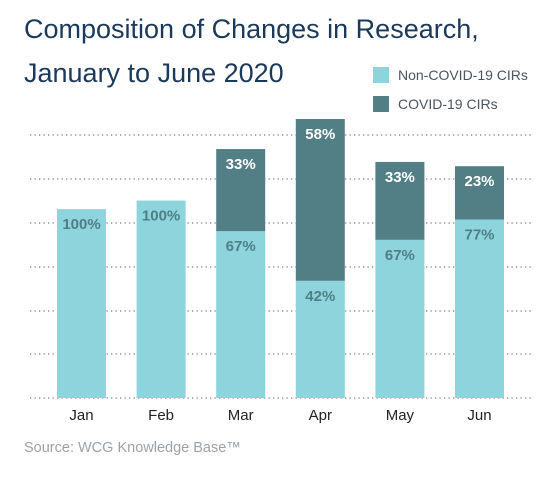 This screenshot has width=560, height=480. What do you see at coordinates (479, 181) in the screenshot?
I see `data-label-covid-jun: 23%` at bounding box center [479, 181].